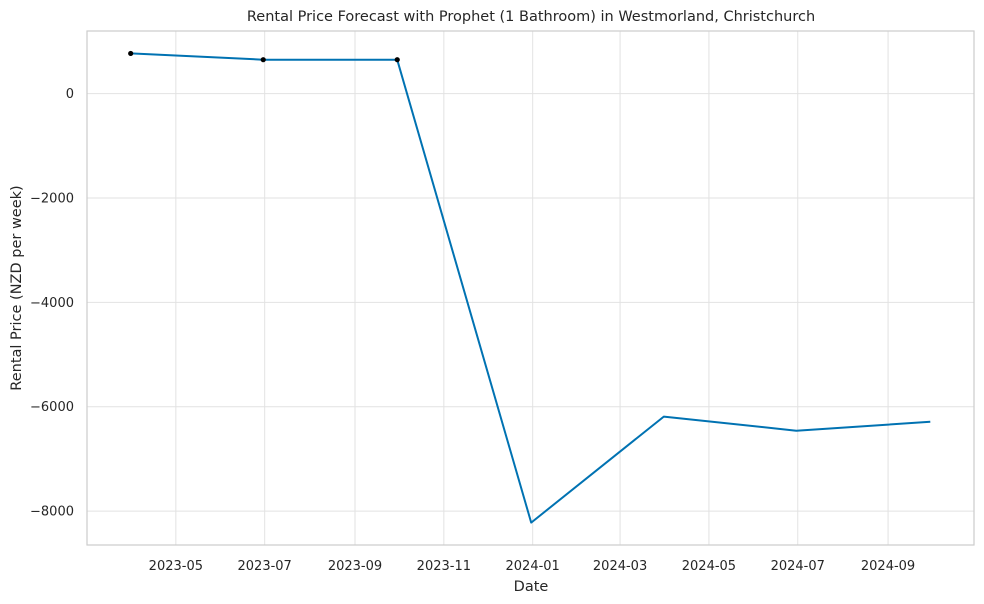 Image resolution: width=984 pixels, height=604 pixels. Describe the element at coordinates (888, 566) in the screenshot. I see `x-tick-label: 2024-09` at that location.